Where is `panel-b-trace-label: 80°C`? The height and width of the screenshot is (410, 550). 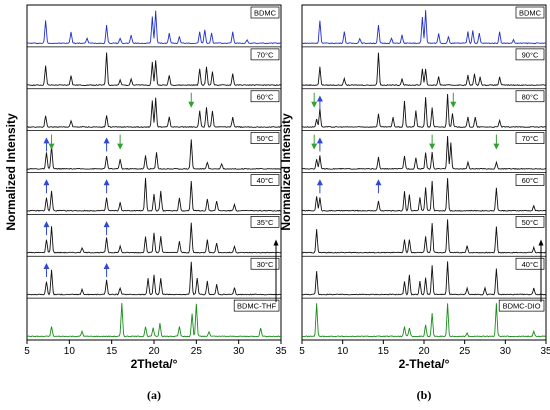 panel-b-trace-label: 80°C is located at coordinates (530, 96).